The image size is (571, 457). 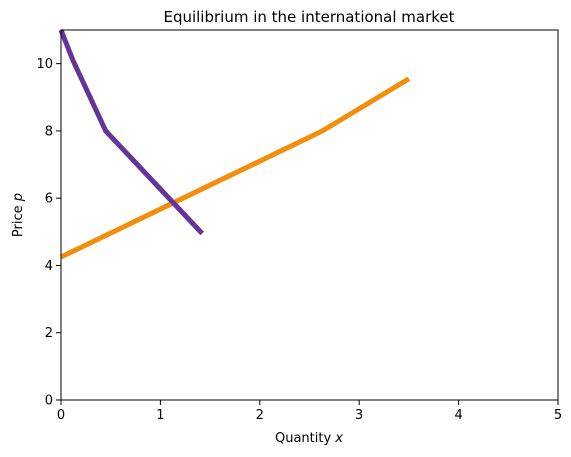 I want to click on x-axis: 0 1 2 3 4 5, so click(x=309, y=411).